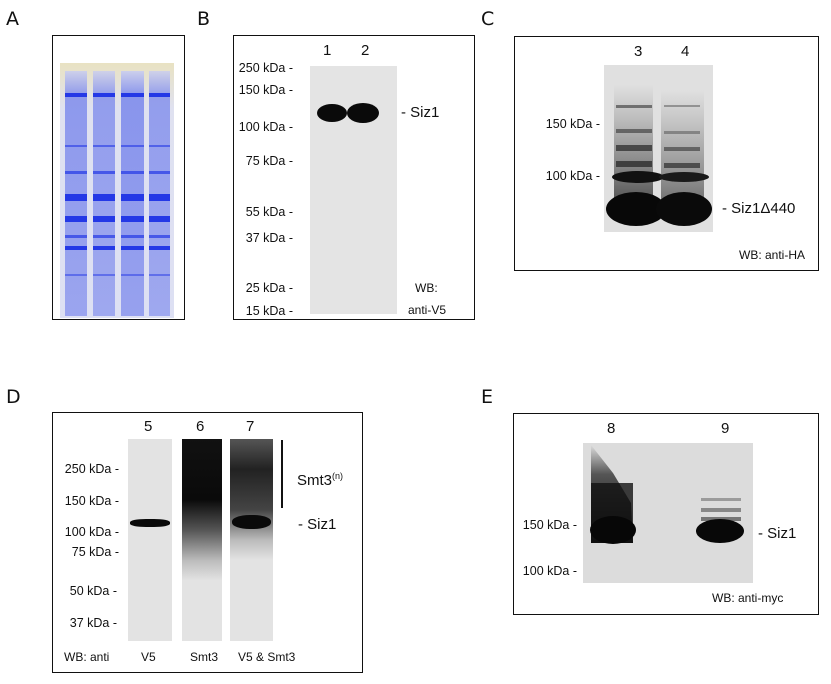  What do you see at coordinates (611, 428) in the screenshot?
I see `lane-number-8: 8` at bounding box center [611, 428].